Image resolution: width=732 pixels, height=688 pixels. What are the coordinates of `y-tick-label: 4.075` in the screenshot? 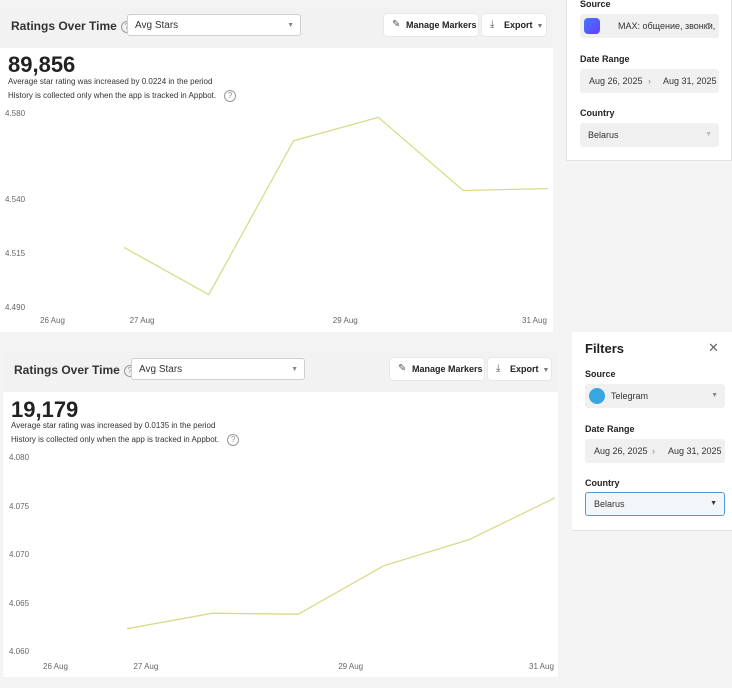 It's located at (19, 506).